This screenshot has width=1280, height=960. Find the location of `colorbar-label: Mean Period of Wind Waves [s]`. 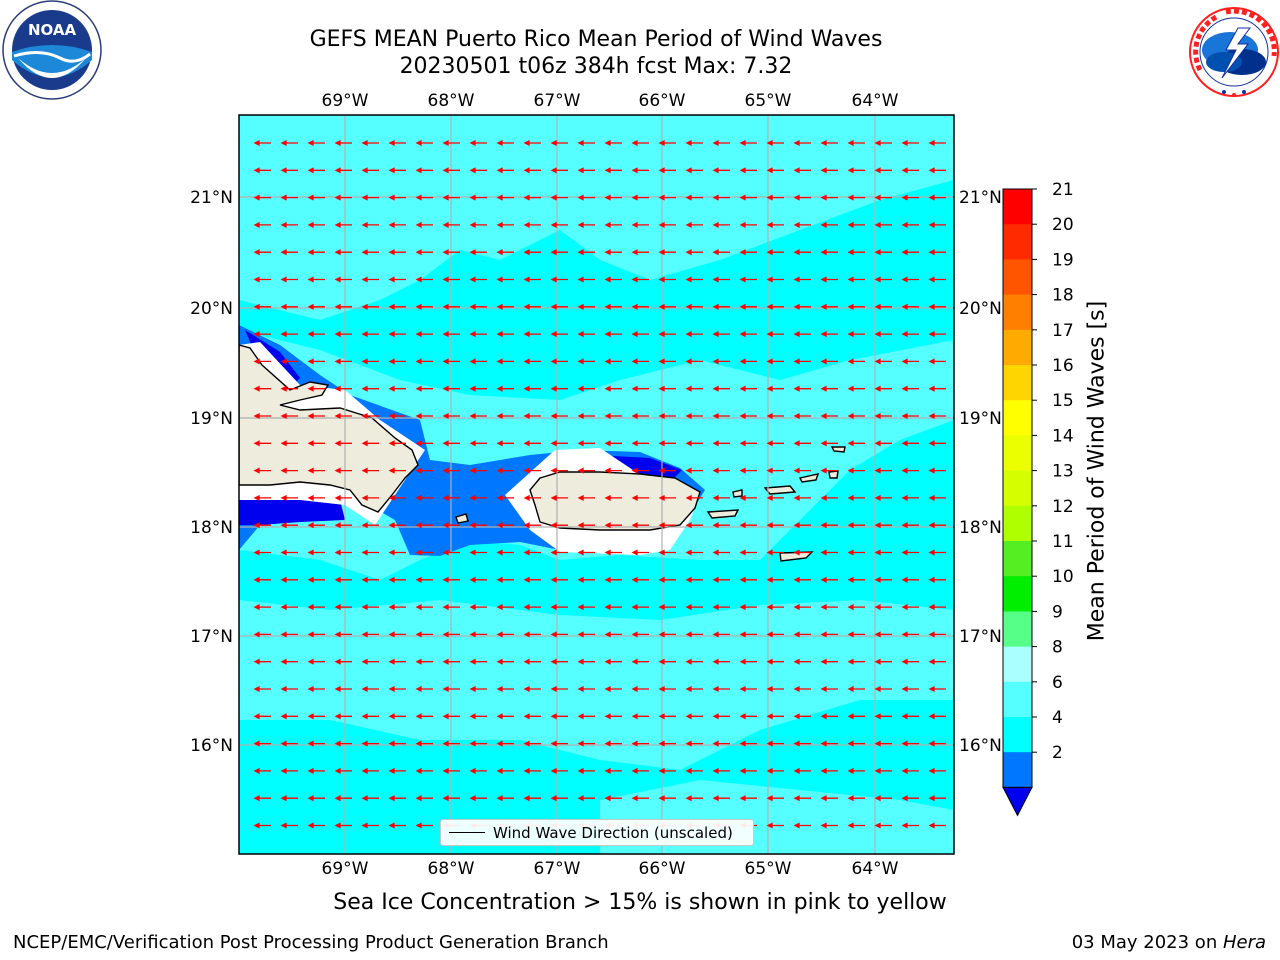

colorbar-label: Mean Period of Wind Waves [s] is located at coordinates (1097, 471).